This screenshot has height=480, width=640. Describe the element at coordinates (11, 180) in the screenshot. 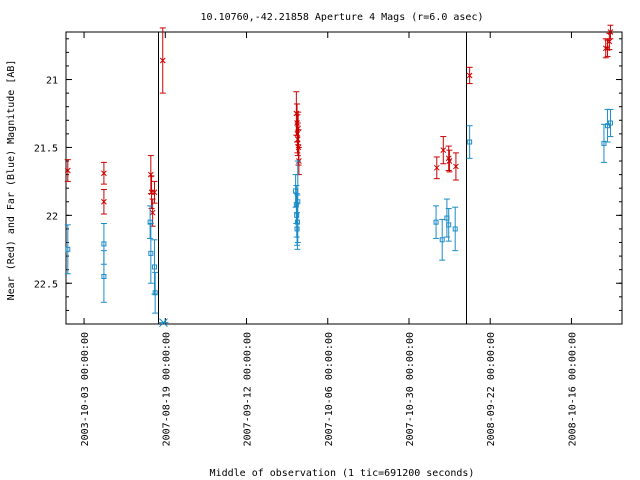

I see `y-axis-label: Near (Red) and Far (Blue) Magnitude [AB]` at that location.